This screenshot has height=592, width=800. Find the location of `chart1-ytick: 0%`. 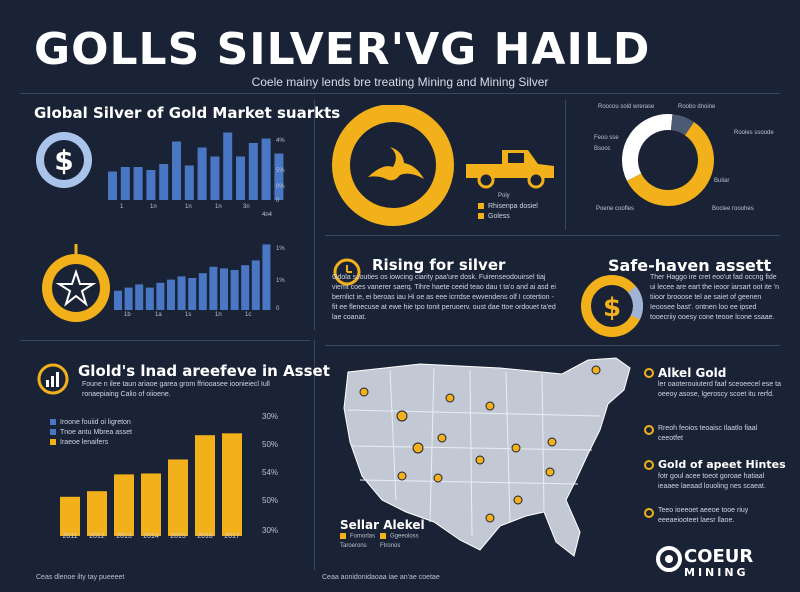

chart1-ytick: 0% is located at coordinates (280, 187).